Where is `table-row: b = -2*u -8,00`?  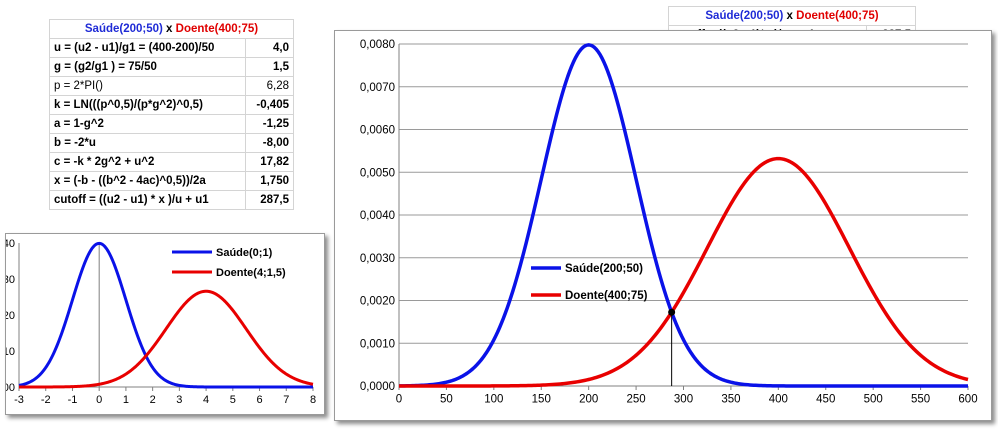 table-row: b = -2*u -8,00 is located at coordinates (172, 143).